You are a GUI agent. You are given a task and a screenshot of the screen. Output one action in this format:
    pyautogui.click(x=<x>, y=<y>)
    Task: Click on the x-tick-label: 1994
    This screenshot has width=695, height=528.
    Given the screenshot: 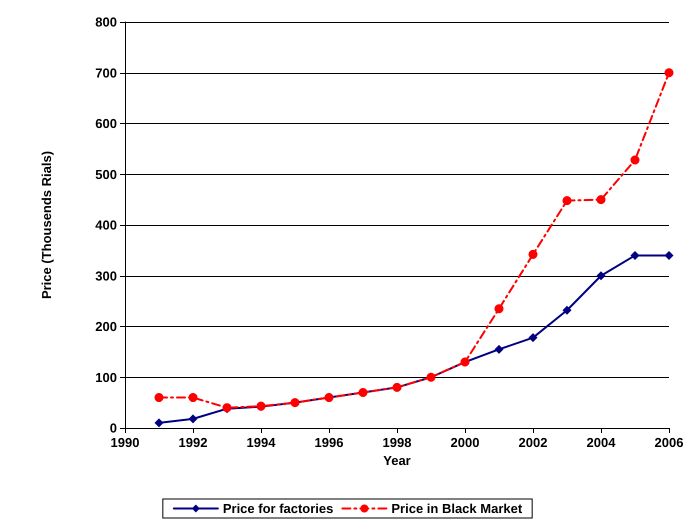 What is the action you would take?
    pyautogui.click(x=261, y=442)
    